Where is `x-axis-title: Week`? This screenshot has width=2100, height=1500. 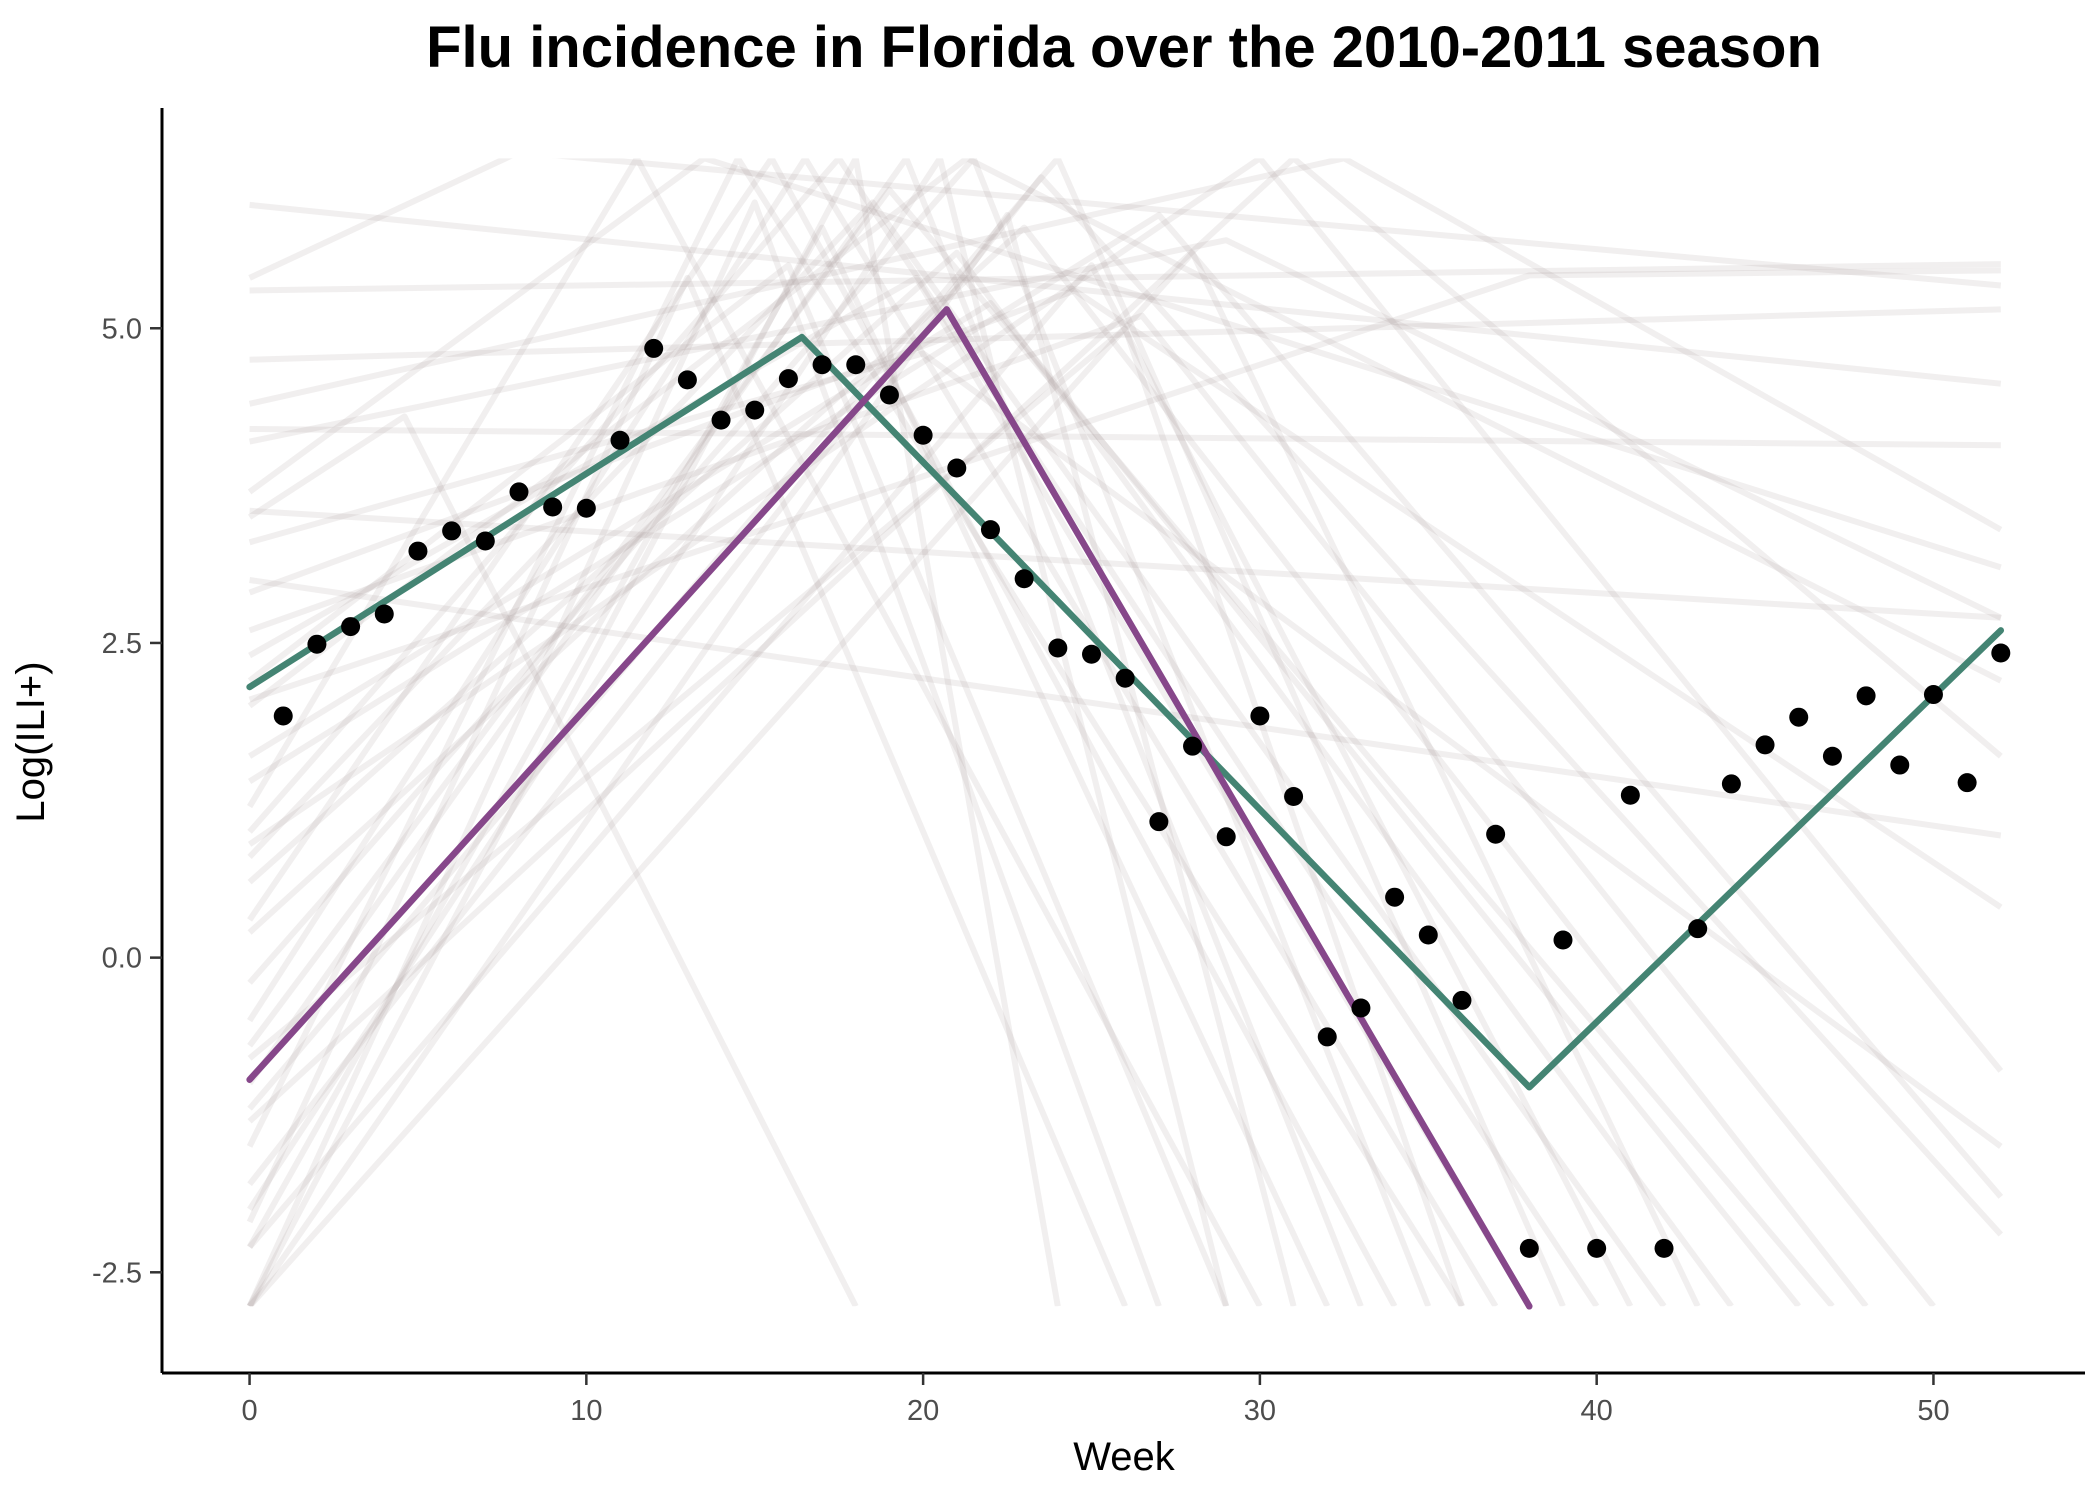 x-axis-title: Week is located at coordinates (1124, 1457).